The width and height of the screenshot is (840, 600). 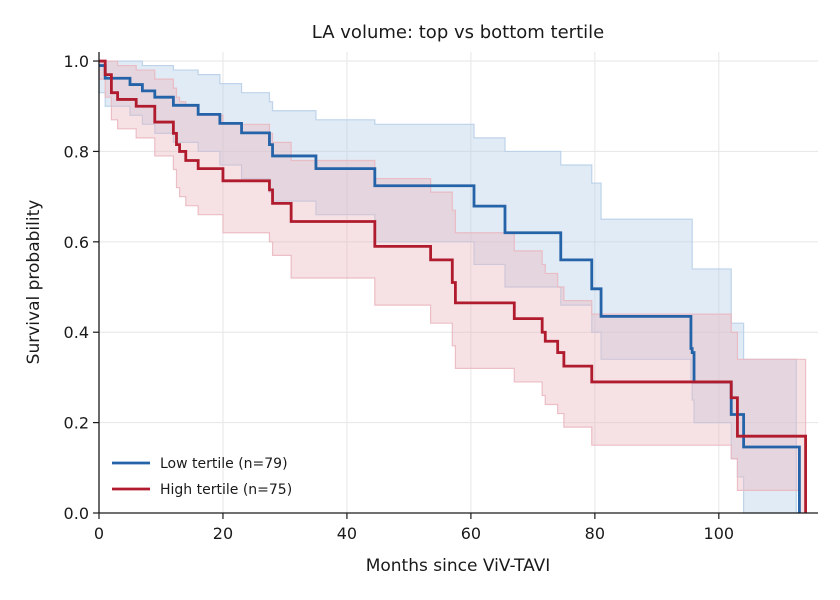 What do you see at coordinates (76, 61) in the screenshot?
I see `y-tick-label-5: 1.0` at bounding box center [76, 61].